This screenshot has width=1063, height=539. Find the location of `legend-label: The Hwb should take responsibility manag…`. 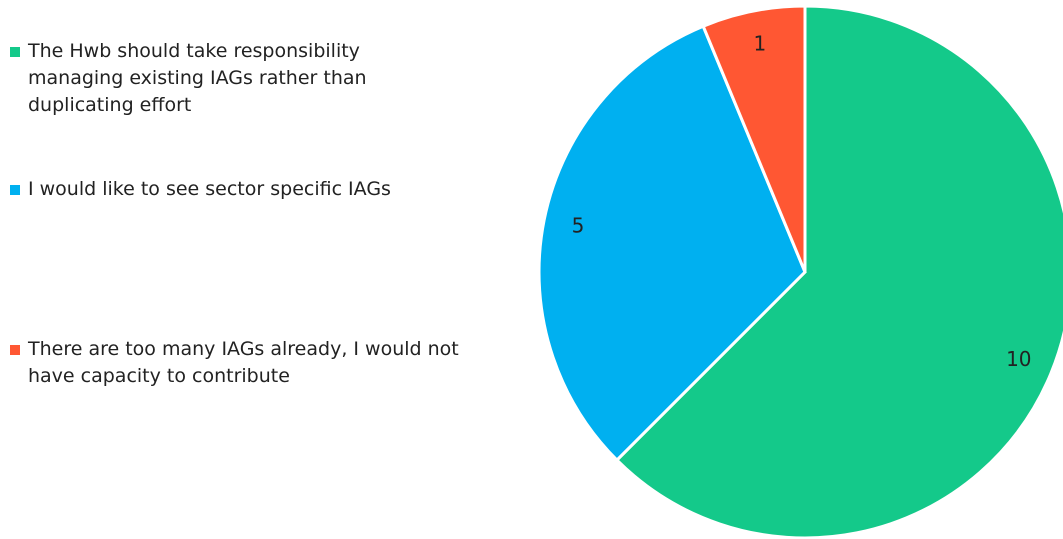

legend-label: The Hwb should take responsibility manag… is located at coordinates (197, 78).